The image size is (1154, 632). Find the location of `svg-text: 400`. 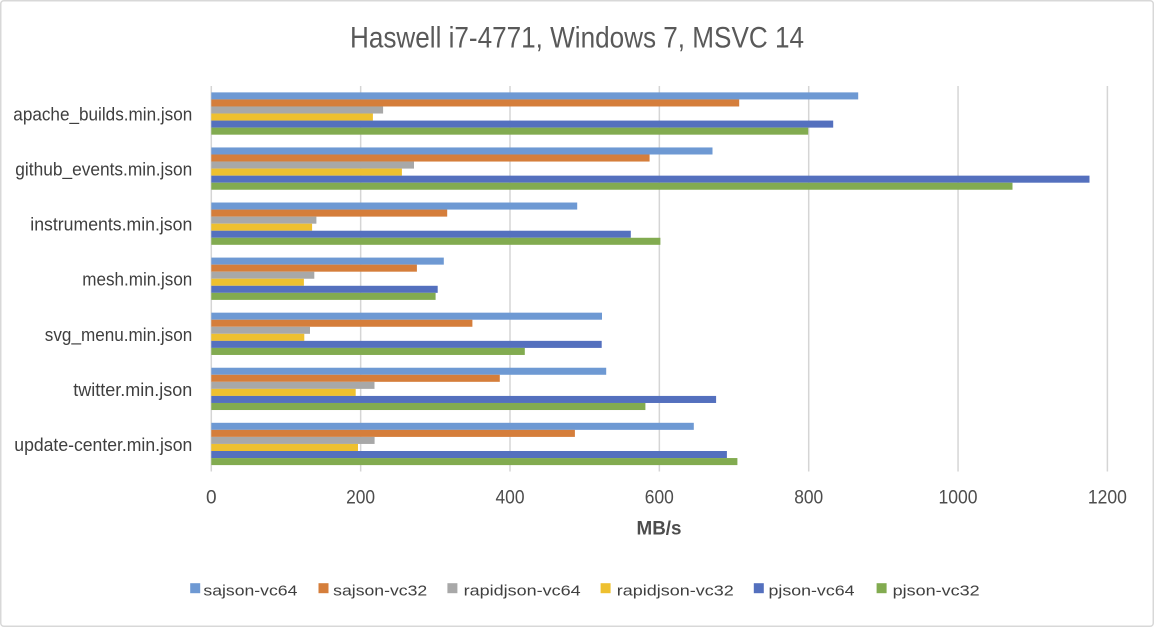

svg-text: 400 is located at coordinates (510, 498).